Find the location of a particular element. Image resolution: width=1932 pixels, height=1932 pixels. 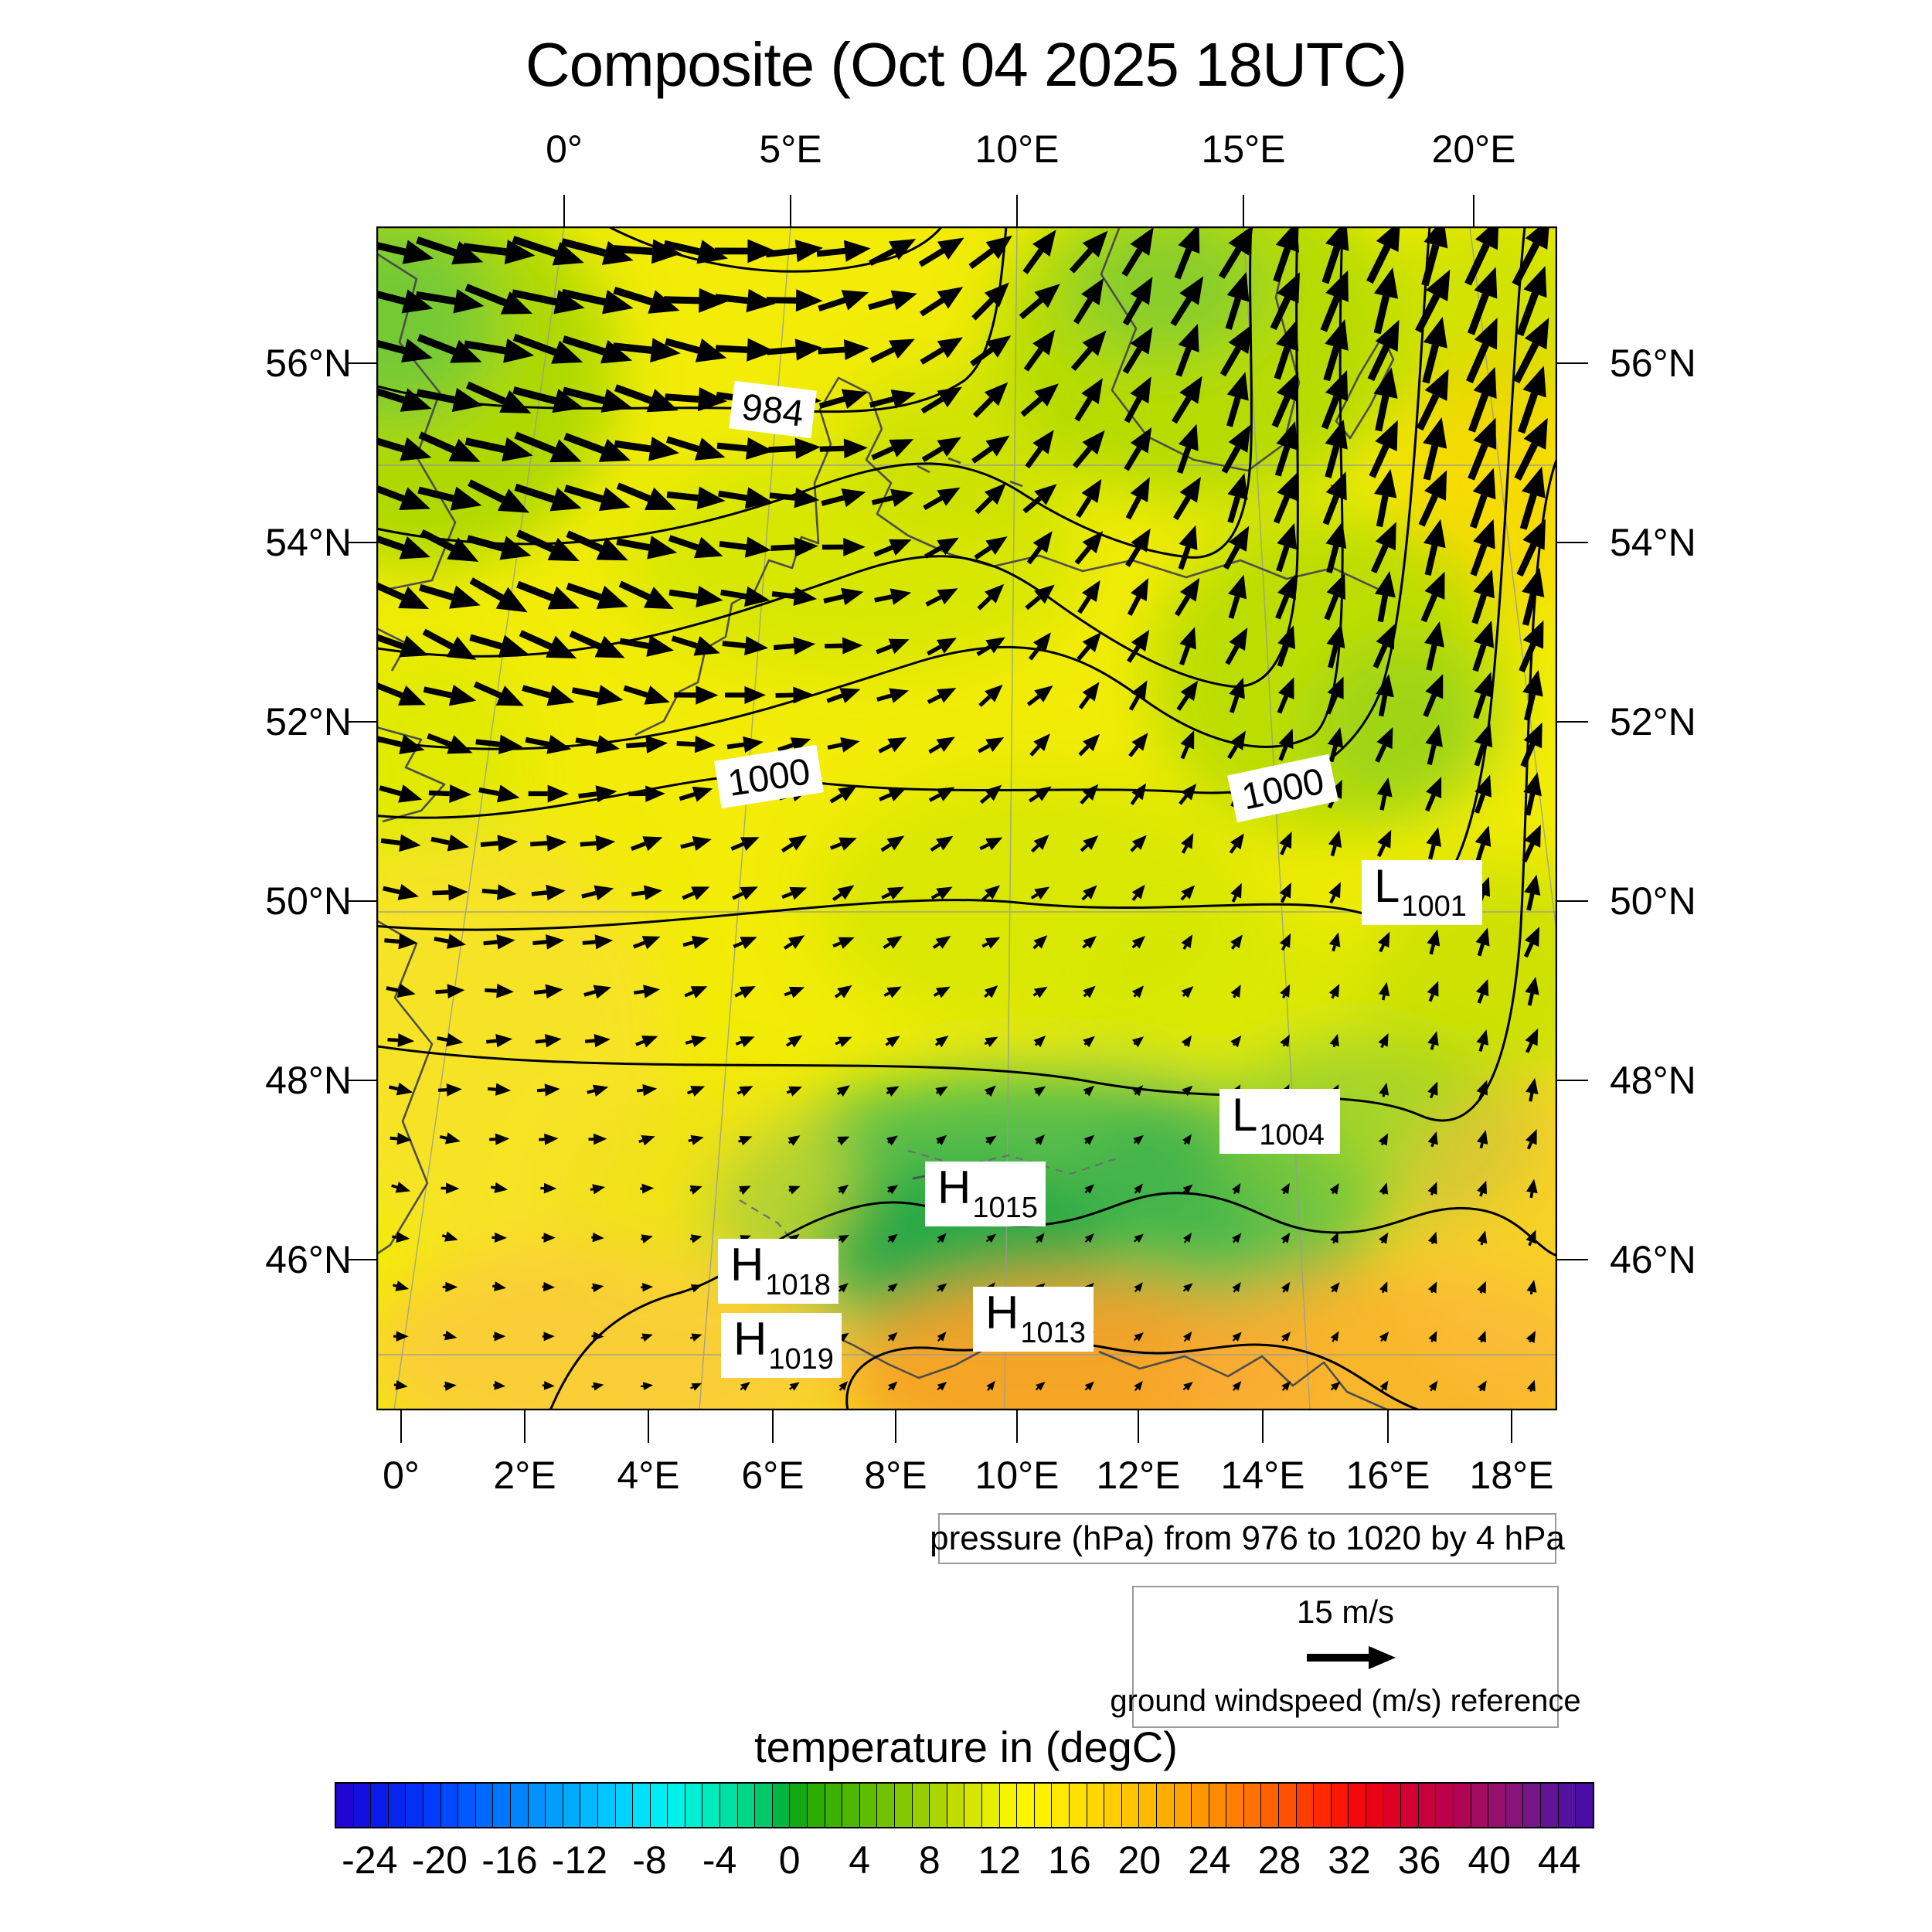

pressure-center-L1001: L1001 is located at coordinates (1422, 892).